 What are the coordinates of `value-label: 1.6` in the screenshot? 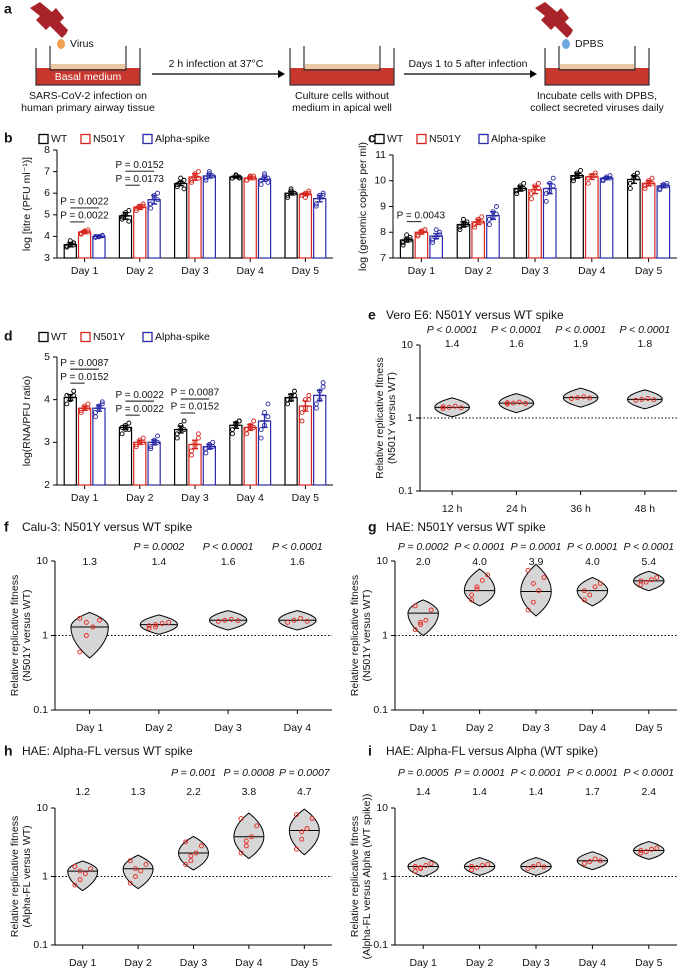 It's located at (297, 562).